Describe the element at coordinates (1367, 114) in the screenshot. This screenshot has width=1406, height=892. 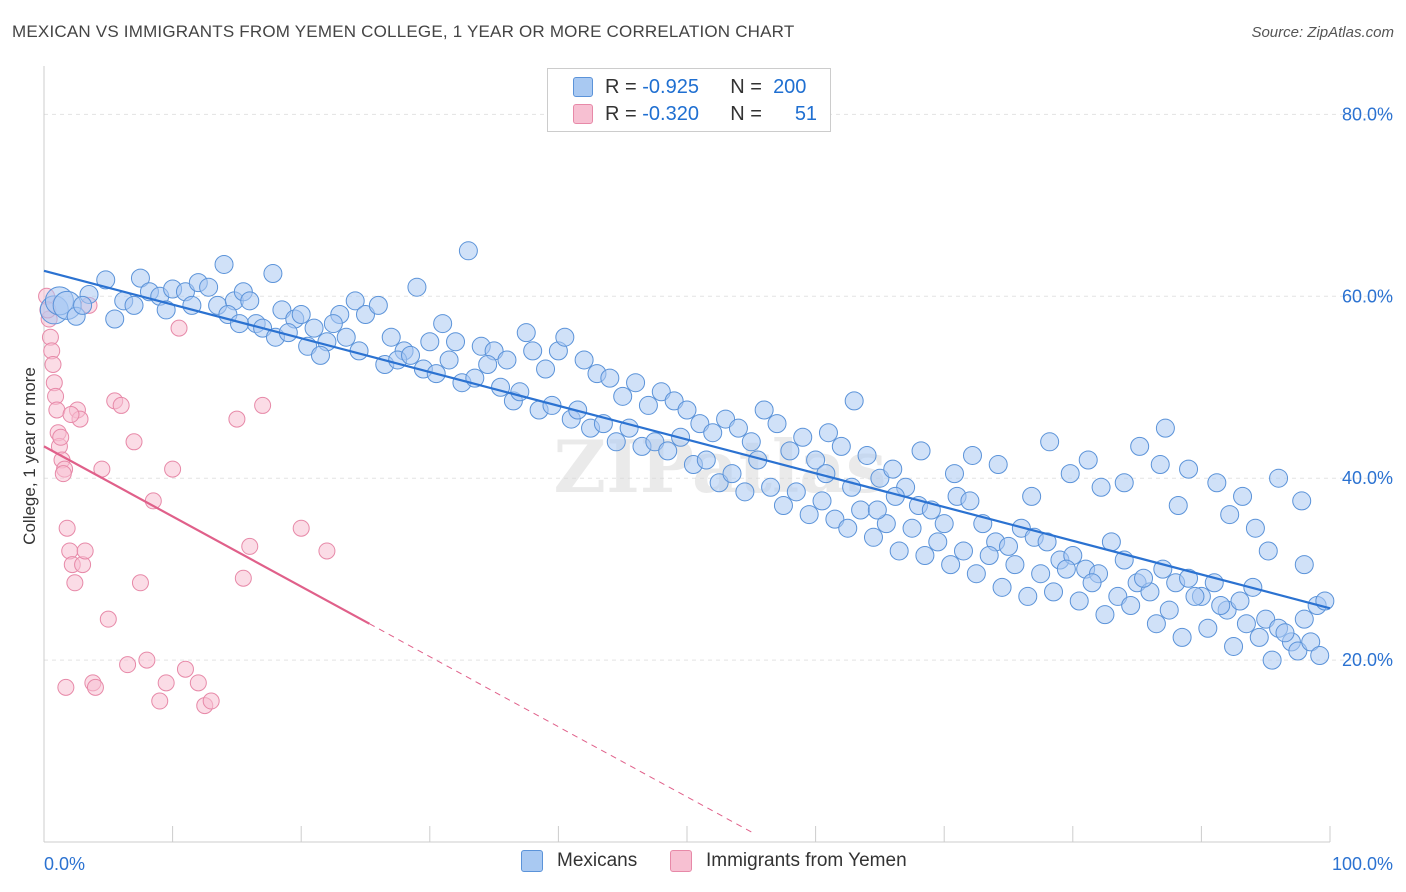
I see `y-tick-label: 80.0%` at that location.